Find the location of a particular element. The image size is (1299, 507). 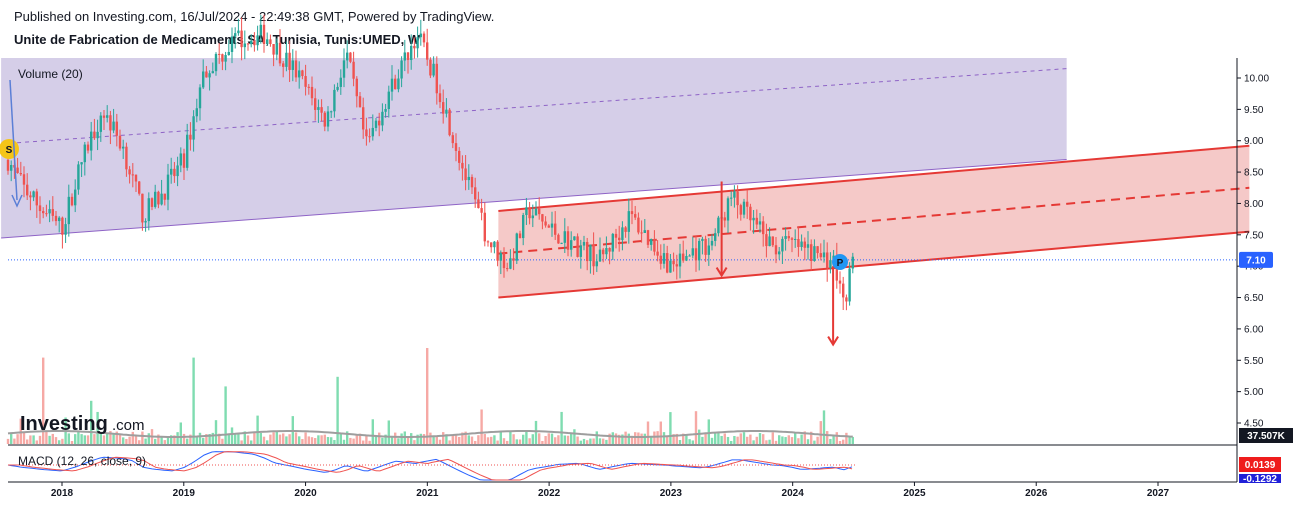

down-arrows is located at coordinates (777, 264).